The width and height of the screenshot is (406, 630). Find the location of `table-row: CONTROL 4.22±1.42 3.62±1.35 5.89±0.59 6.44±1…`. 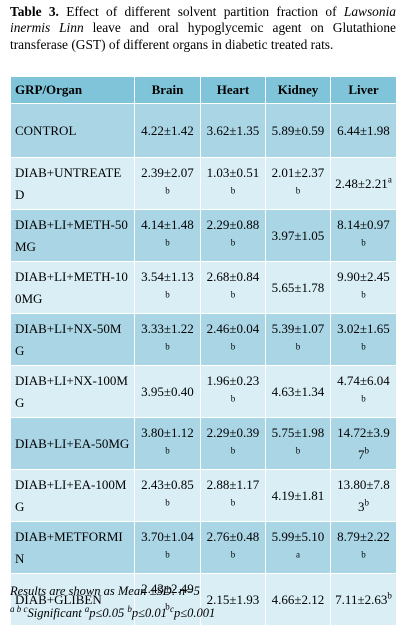

table-row: CONTROL 4.22±1.42 3.62±1.35 5.89±0.59 6.44±1… is located at coordinates (203, 130).